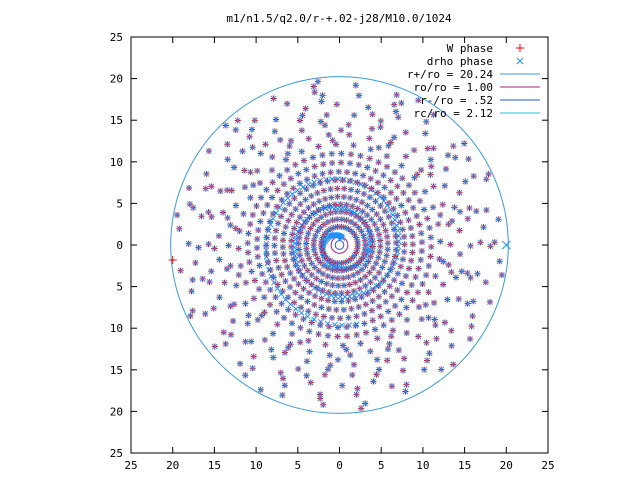  What do you see at coordinates (297, 465) in the screenshot?
I see `x-tick-label: 5` at bounding box center [297, 465].